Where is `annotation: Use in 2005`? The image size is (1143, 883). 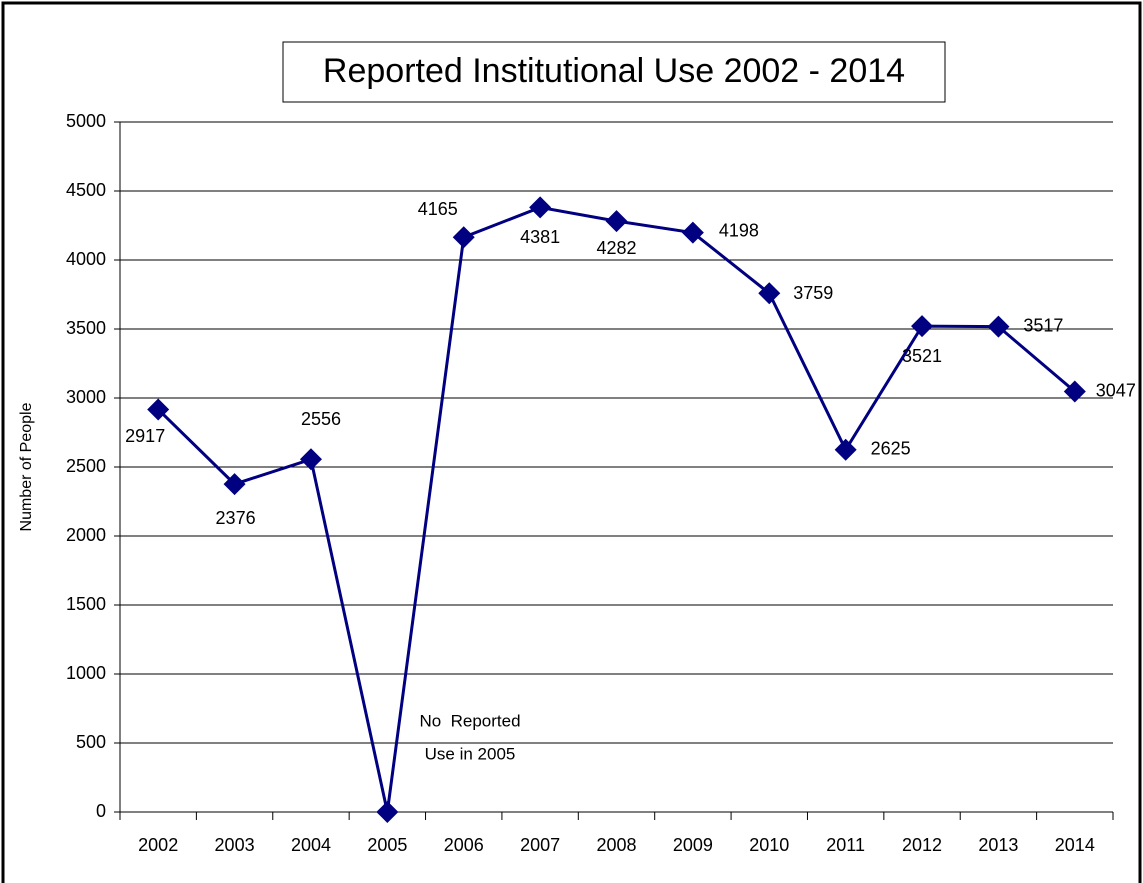 annotation: Use in 2005 is located at coordinates (470, 753).